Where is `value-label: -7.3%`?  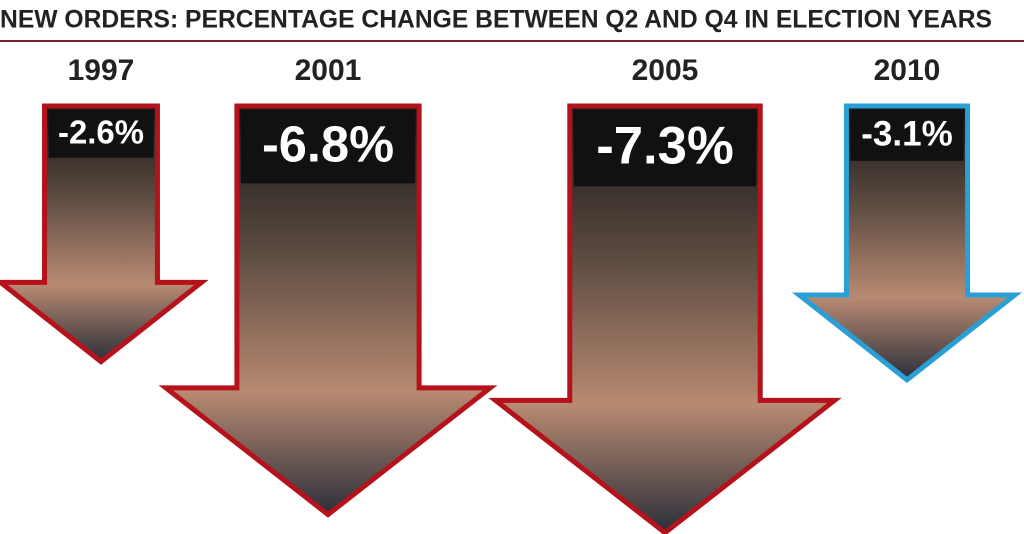 value-label: -7.3% is located at coordinates (665, 145).